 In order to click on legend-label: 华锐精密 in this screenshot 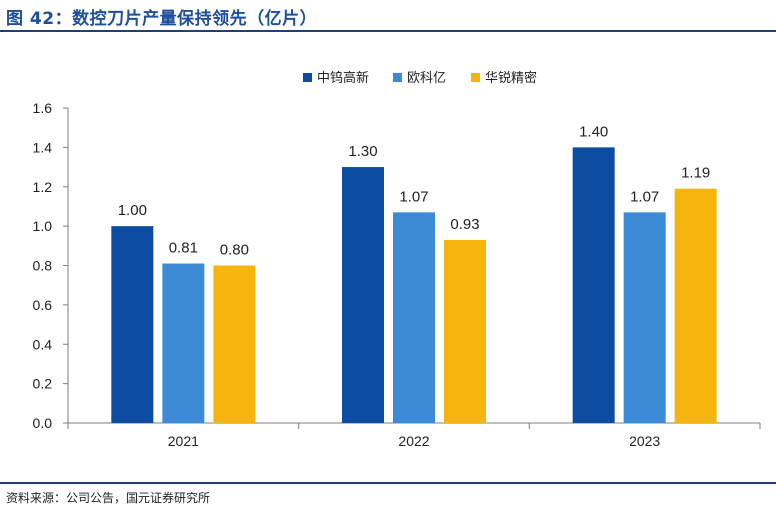, I will do `click(511, 78)`.